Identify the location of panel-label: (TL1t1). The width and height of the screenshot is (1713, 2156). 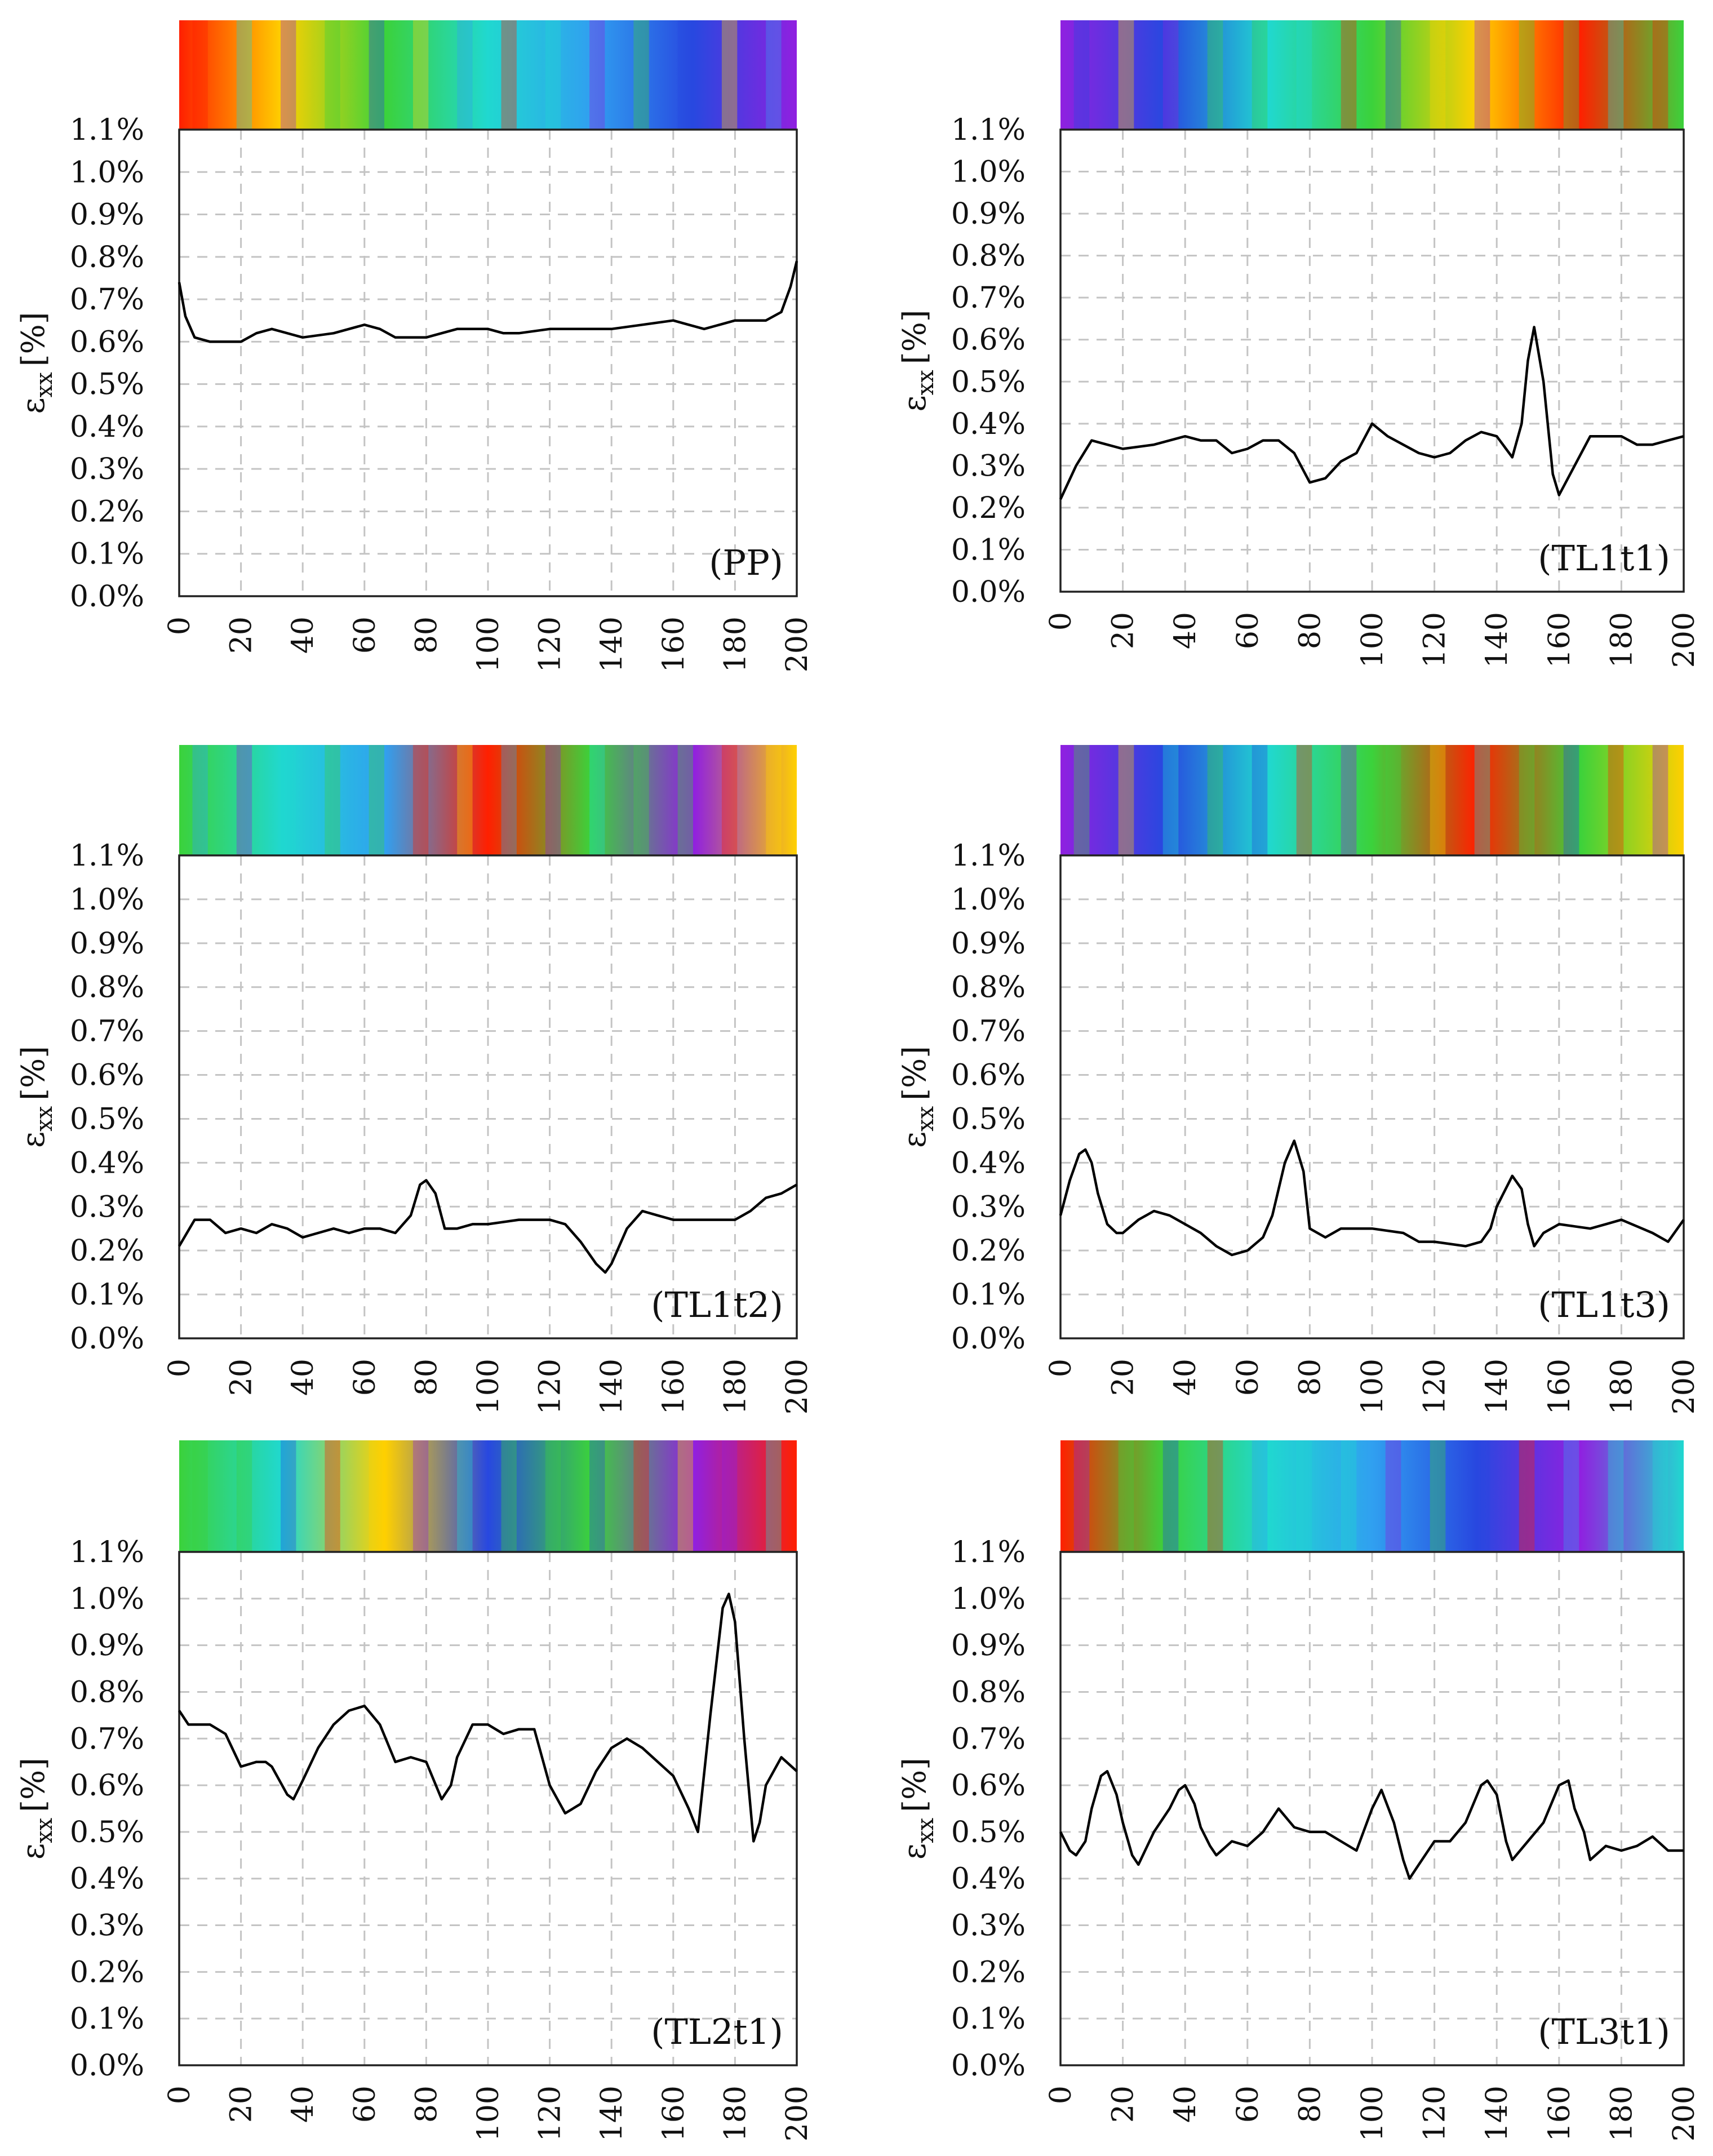
(1604, 558).